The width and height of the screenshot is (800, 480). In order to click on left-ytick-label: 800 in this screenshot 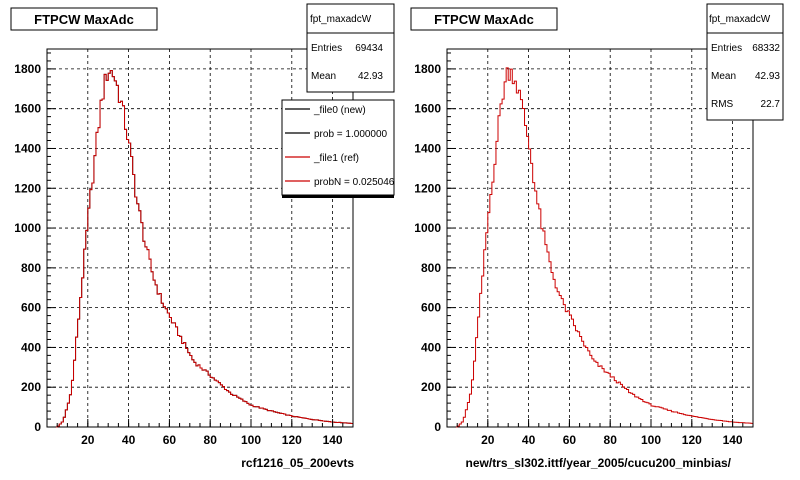, I will do `click(31, 268)`.